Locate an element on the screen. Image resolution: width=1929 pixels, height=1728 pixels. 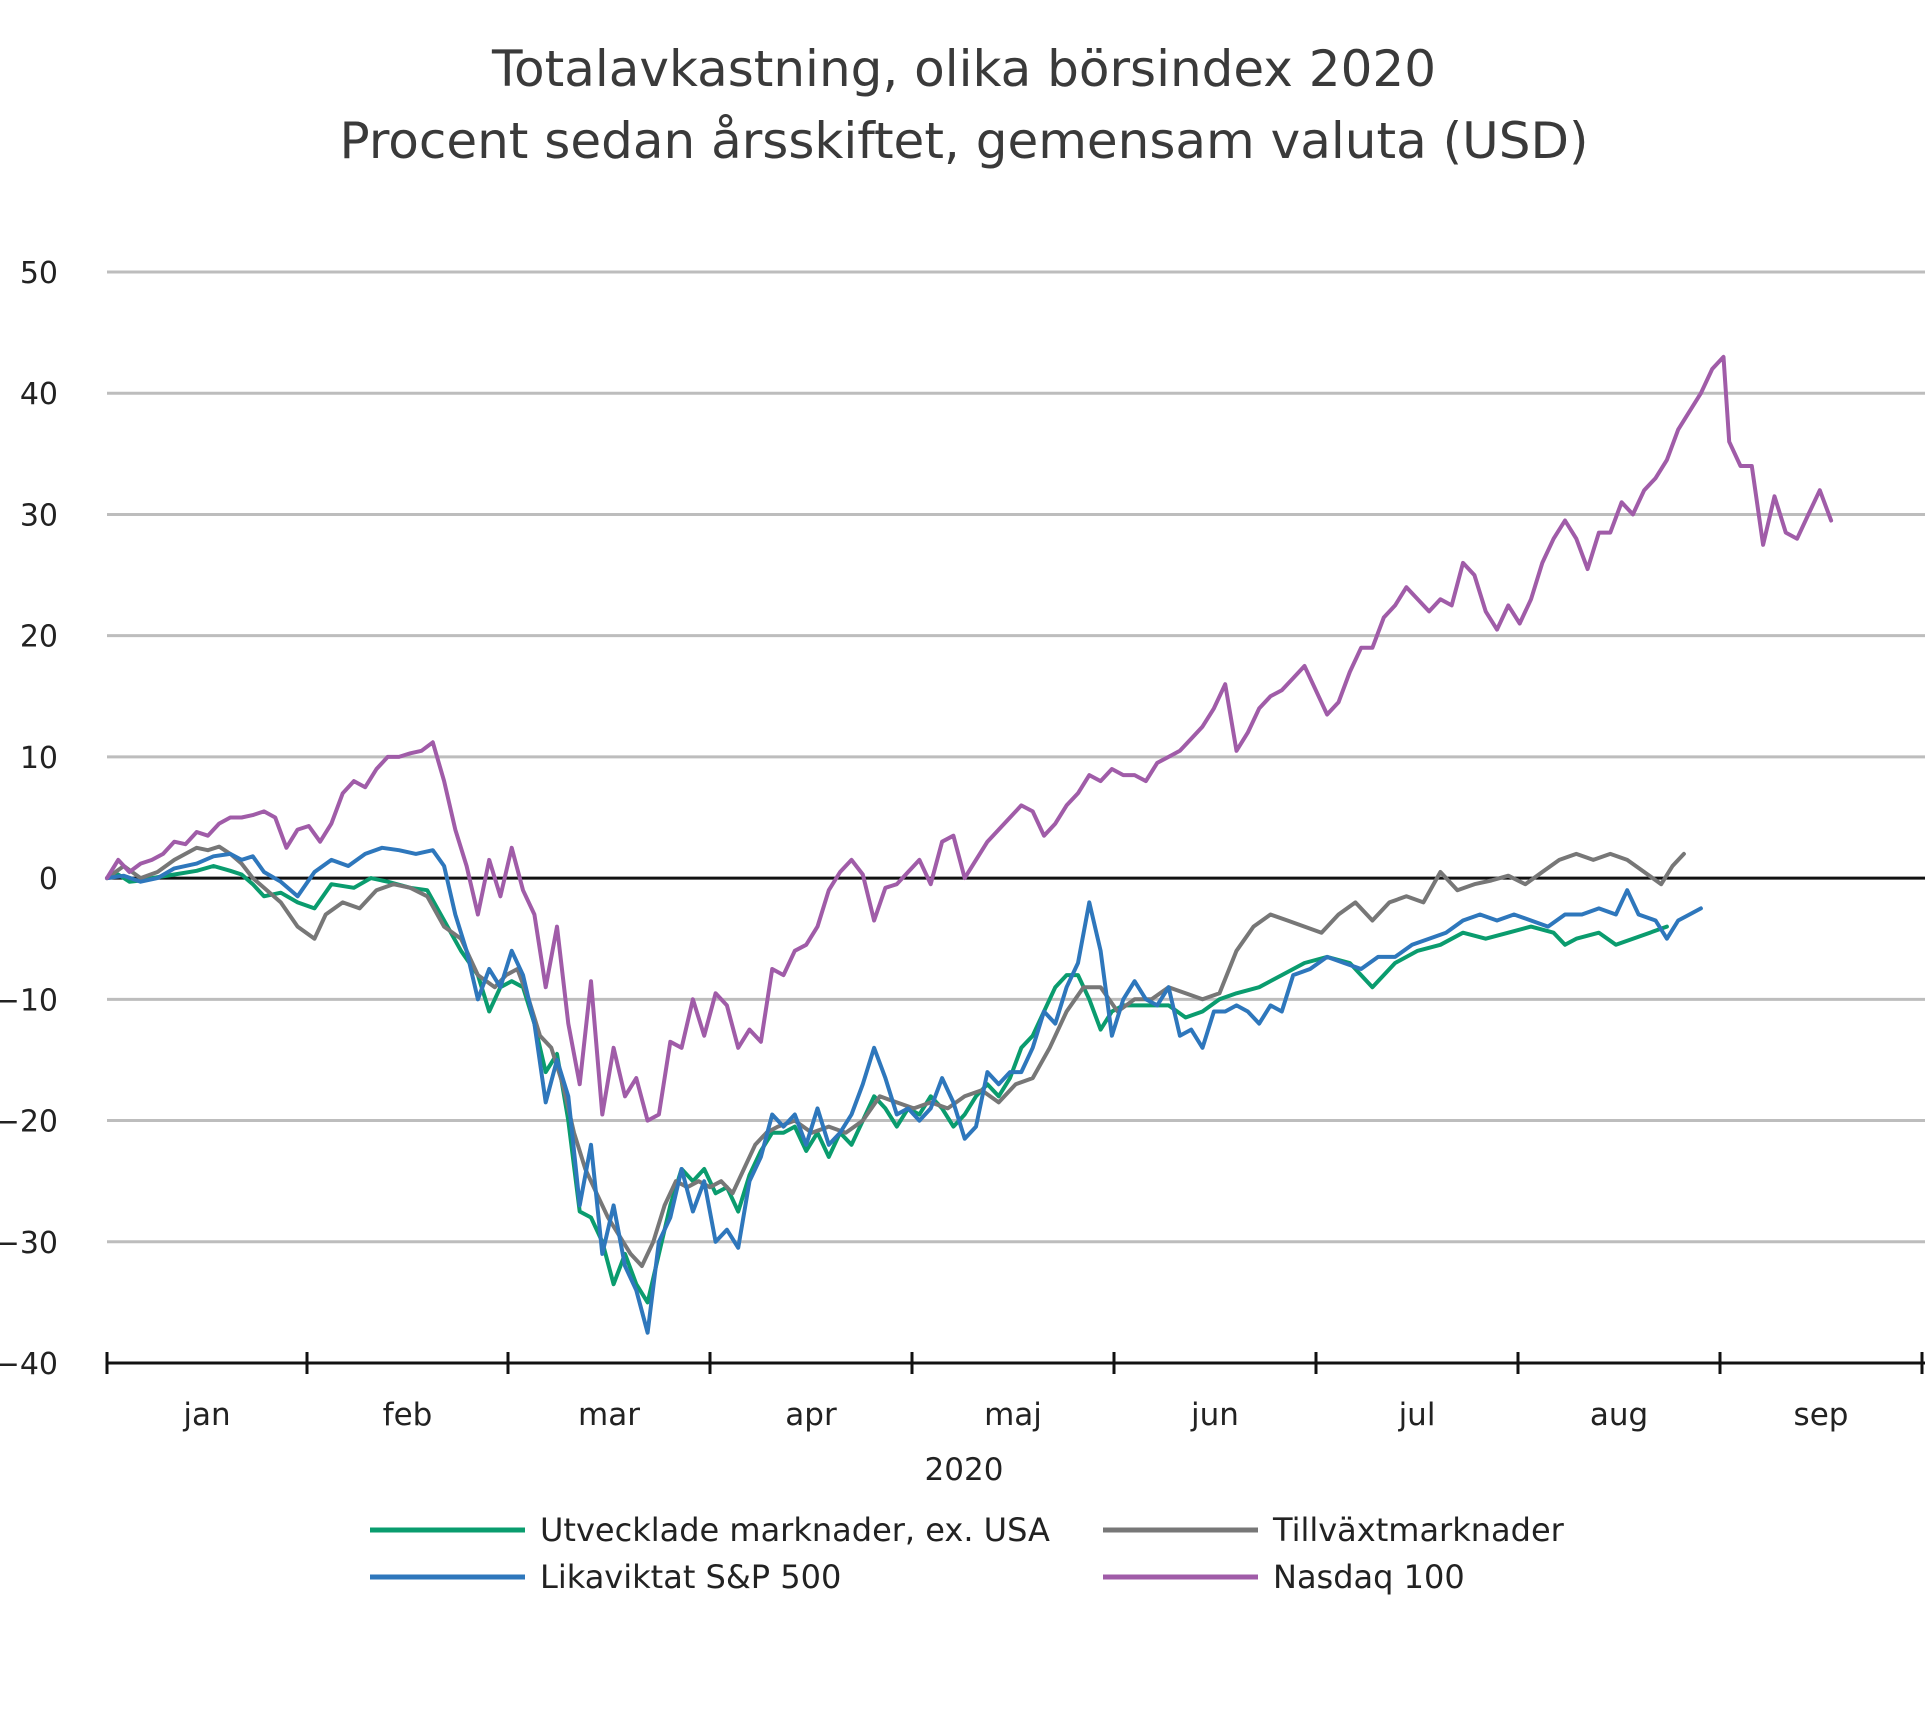
x-tick-label: jul is located at coordinates (1417, 1415).